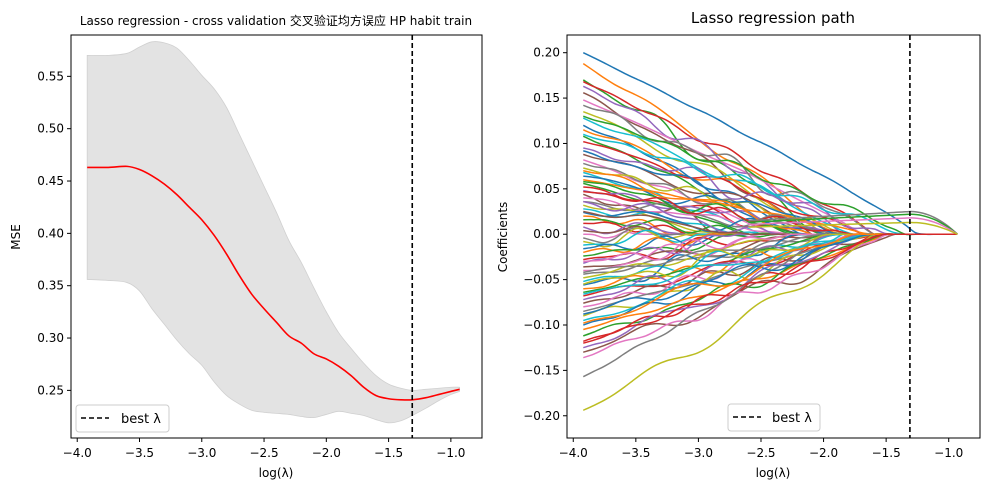  Describe the element at coordinates (541, 370) in the screenshot. I see `path-y-tick-label: −0.15` at that location.